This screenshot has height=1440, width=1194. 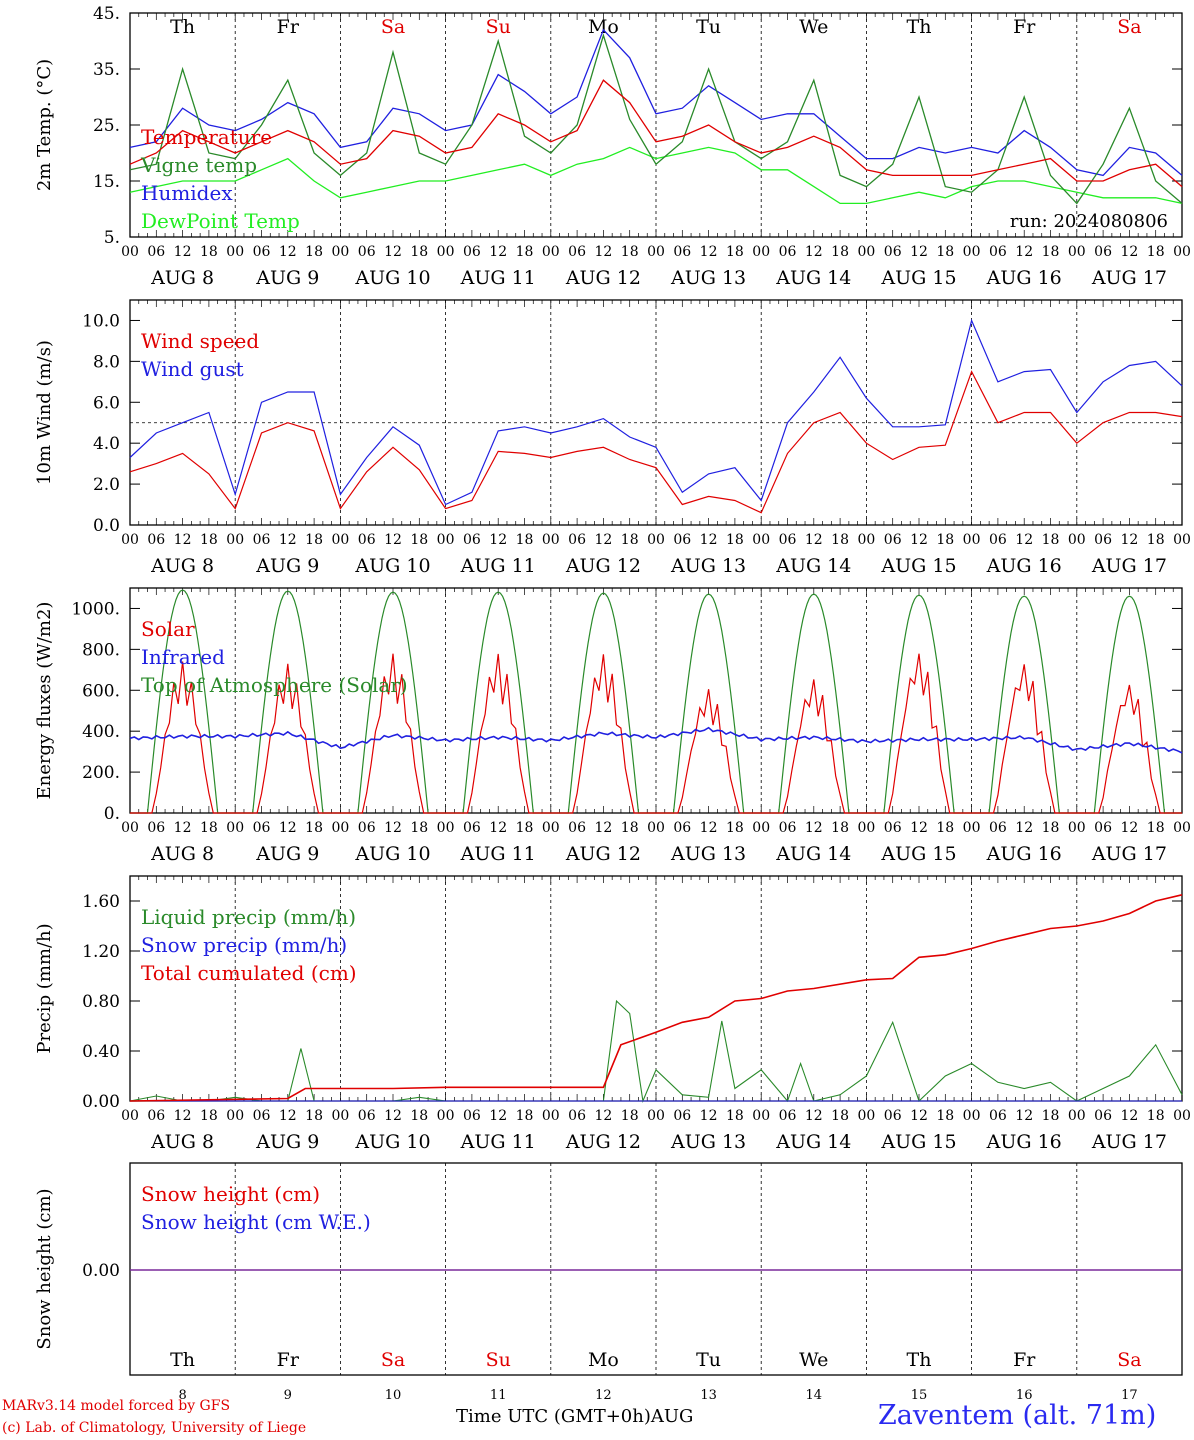 What do you see at coordinates (44, 125) in the screenshot?
I see `panel-0-ylabel: 2m Temp. (°C)` at bounding box center [44, 125].